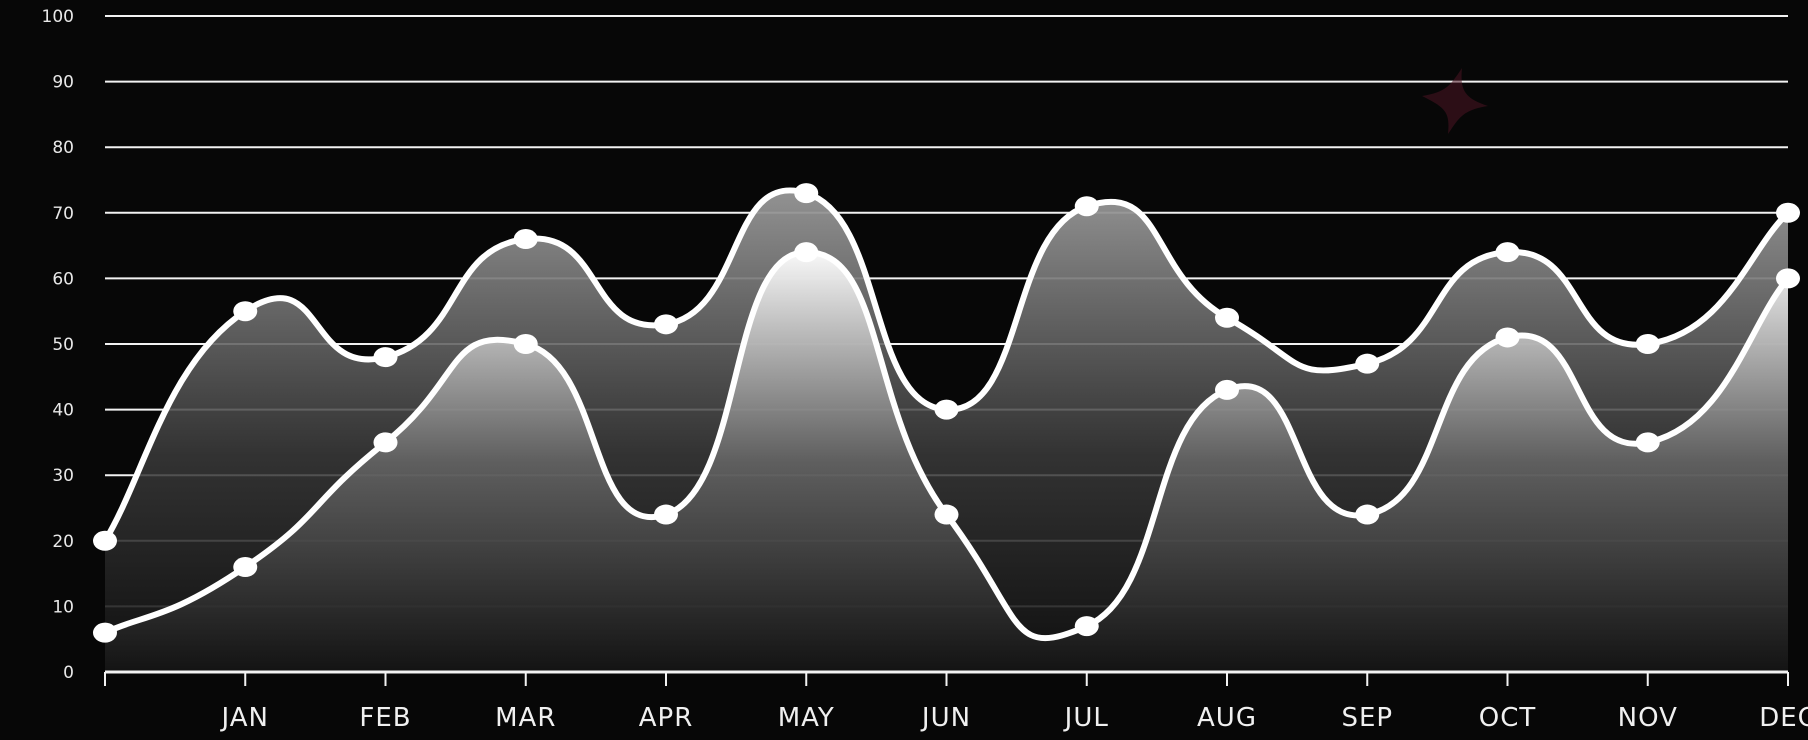 The height and width of the screenshot is (740, 1808). Describe the element at coordinates (1648, 718) in the screenshot. I see `x-tick-label: NOV` at that location.